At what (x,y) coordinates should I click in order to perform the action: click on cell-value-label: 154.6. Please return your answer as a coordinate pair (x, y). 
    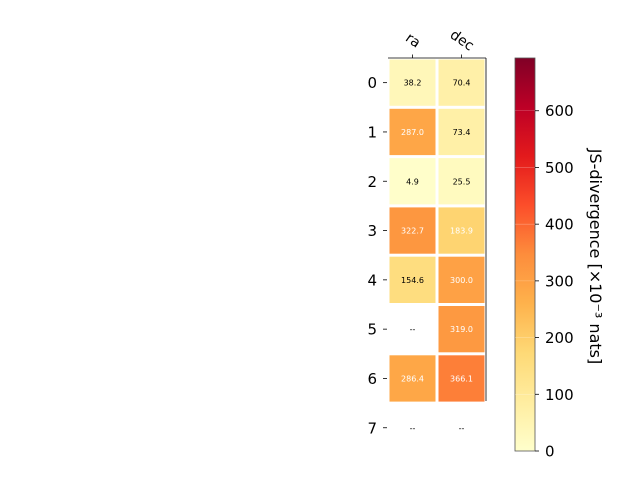
    Looking at the image, I should click on (412, 280).